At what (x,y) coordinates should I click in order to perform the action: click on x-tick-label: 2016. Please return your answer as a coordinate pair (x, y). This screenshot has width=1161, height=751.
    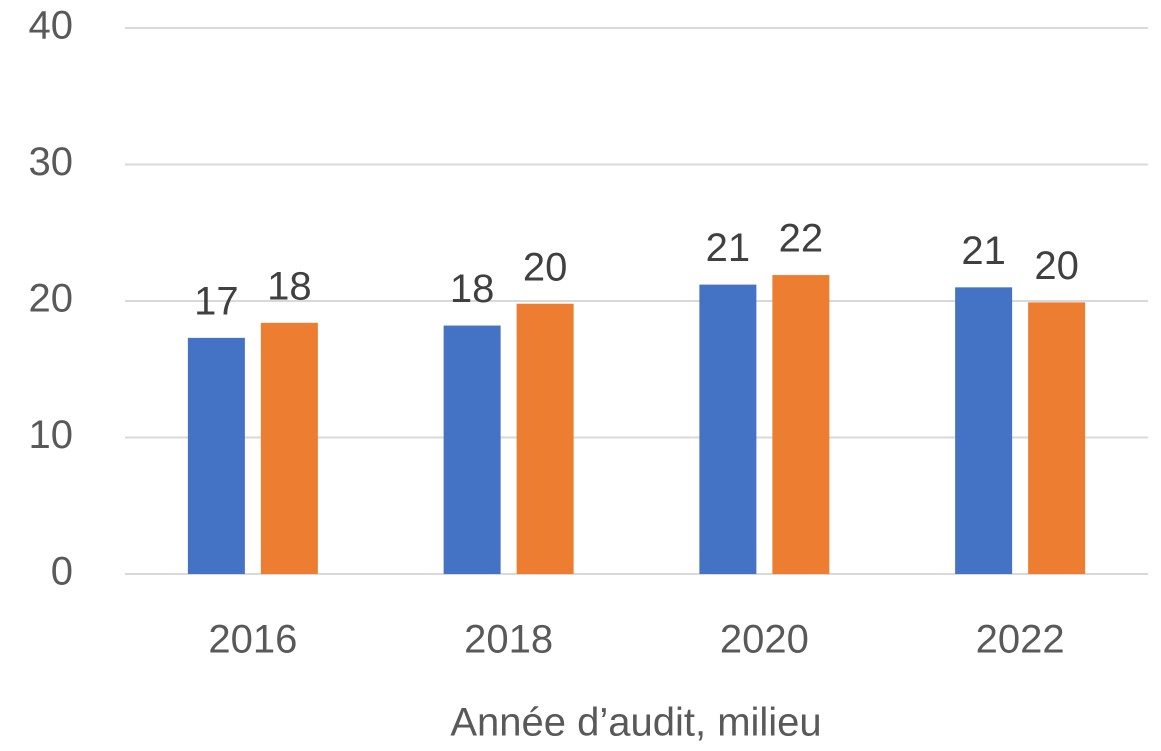
    Looking at the image, I should click on (252, 640).